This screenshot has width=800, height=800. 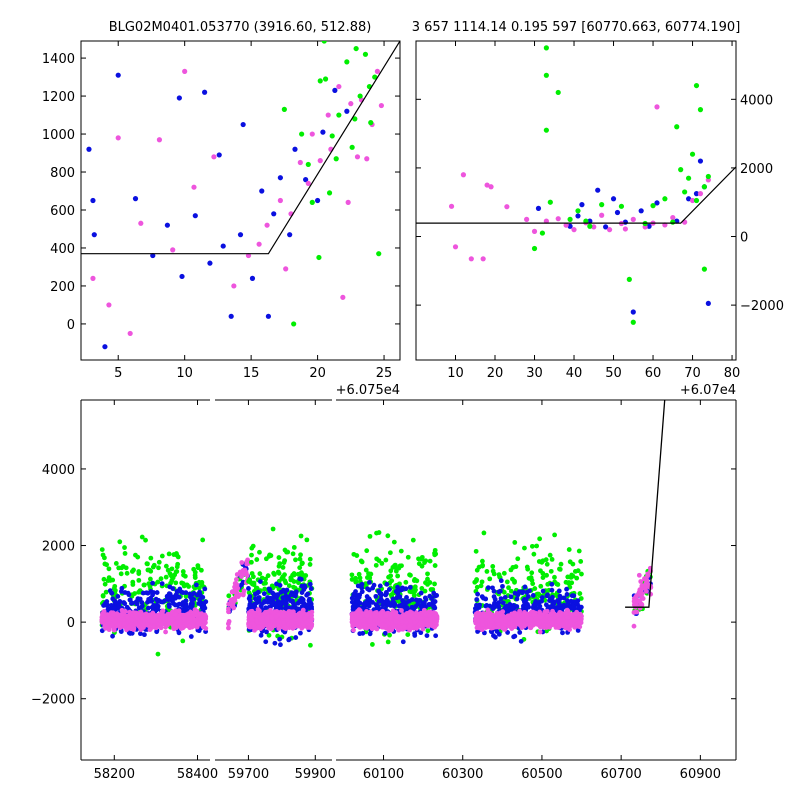 What do you see at coordinates (653, 373) in the screenshot?
I see `x-tick-label: 60` at bounding box center [653, 373].